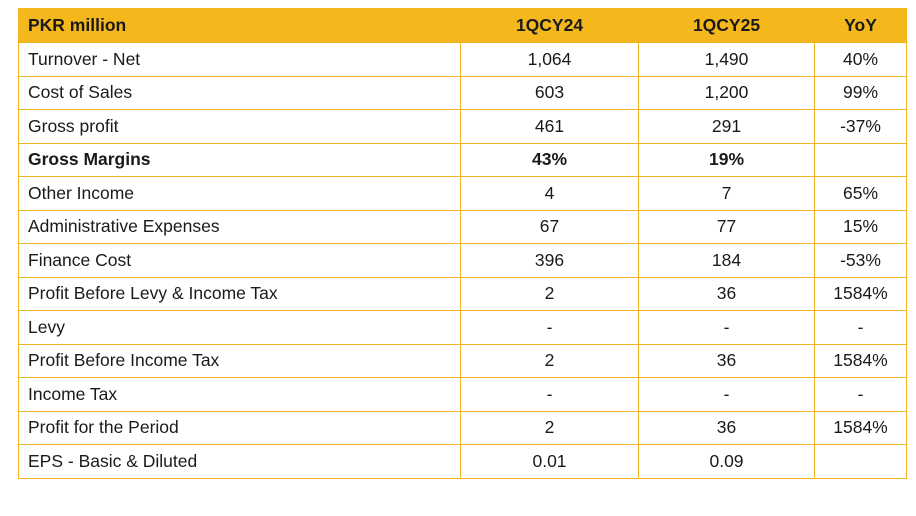 The width and height of the screenshot is (916, 516). I want to click on row-label: Gross Margins, so click(239, 159).